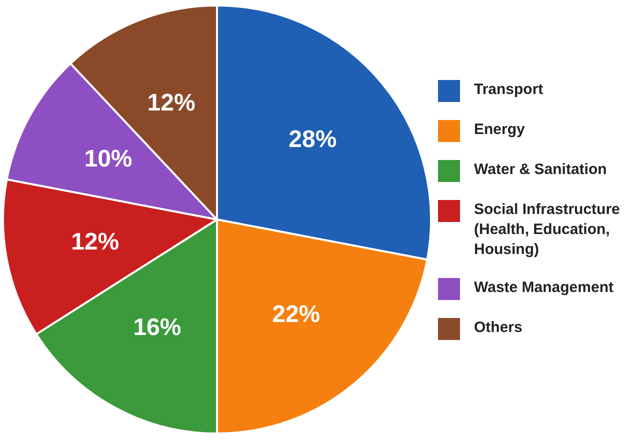 This screenshot has width=635, height=445. I want to click on legend-label: Transport, so click(509, 90).